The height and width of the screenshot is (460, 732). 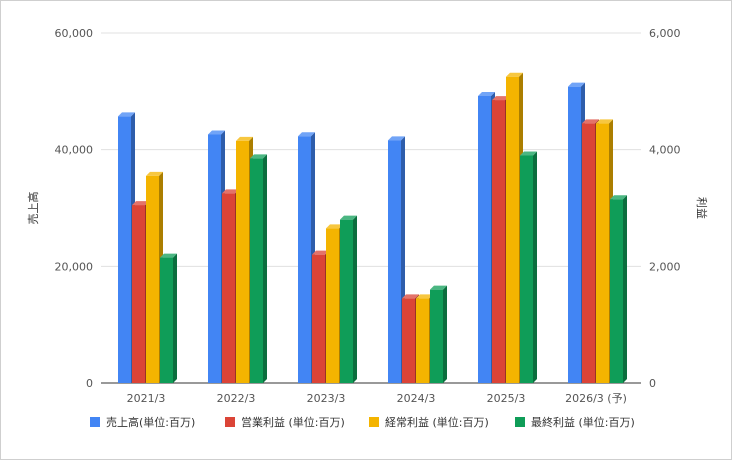 What do you see at coordinates (33, 208) in the screenshot?
I see `left-axis-title: 売上高` at bounding box center [33, 208].